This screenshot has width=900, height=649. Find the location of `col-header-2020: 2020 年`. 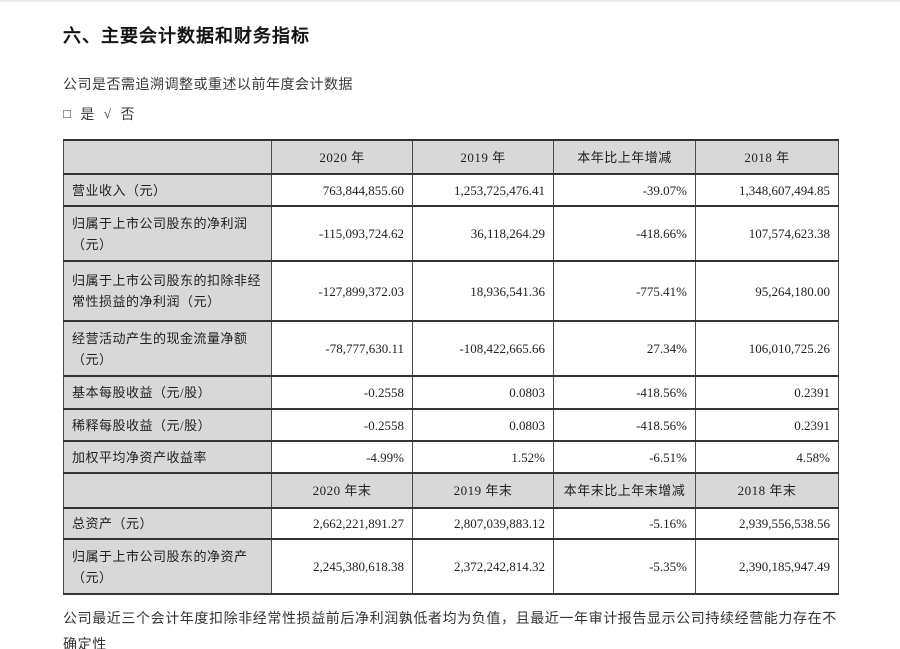

col-header-2020: 2020 年 is located at coordinates (342, 157).